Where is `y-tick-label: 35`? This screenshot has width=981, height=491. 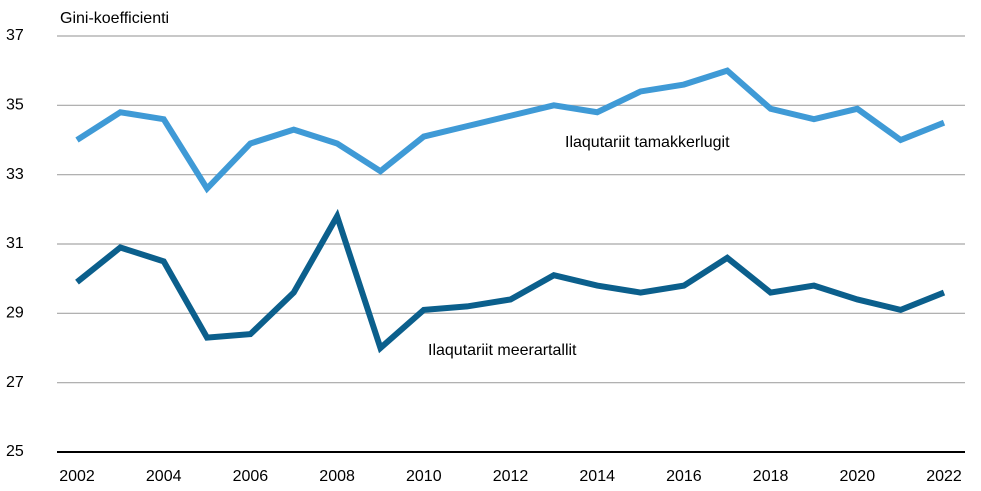 y-tick-label: 35 is located at coordinates (15, 105).